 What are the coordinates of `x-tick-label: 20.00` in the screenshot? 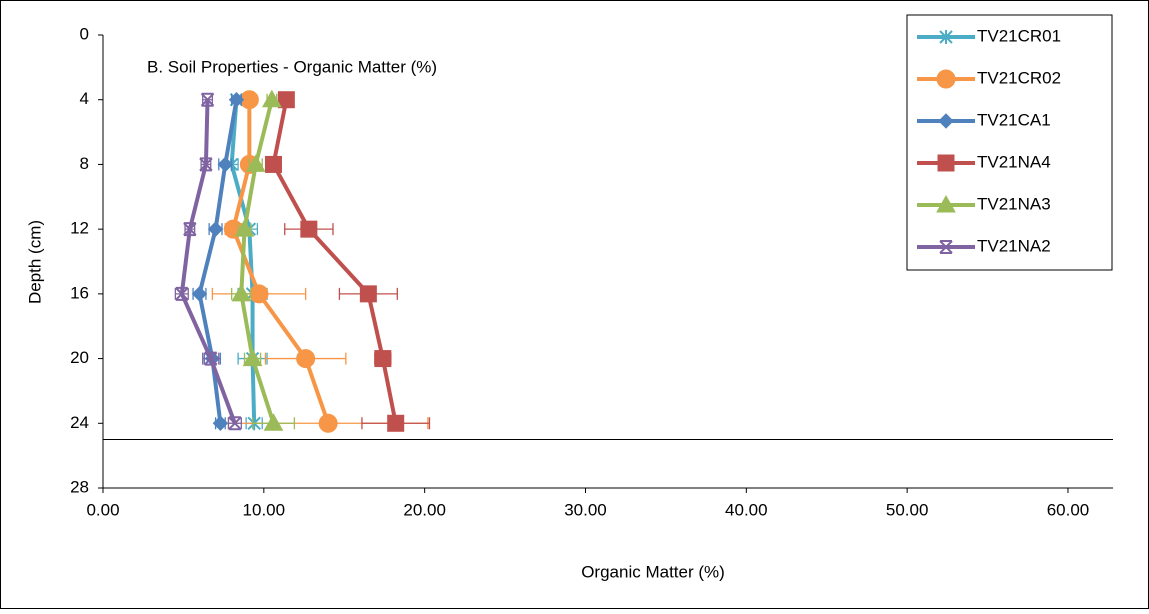 It's located at (424, 509).